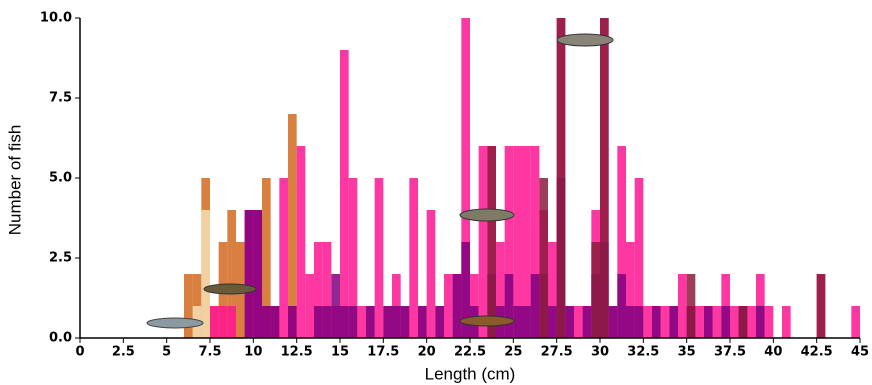  I want to click on x-axis-label: Length (cm), so click(470, 373).